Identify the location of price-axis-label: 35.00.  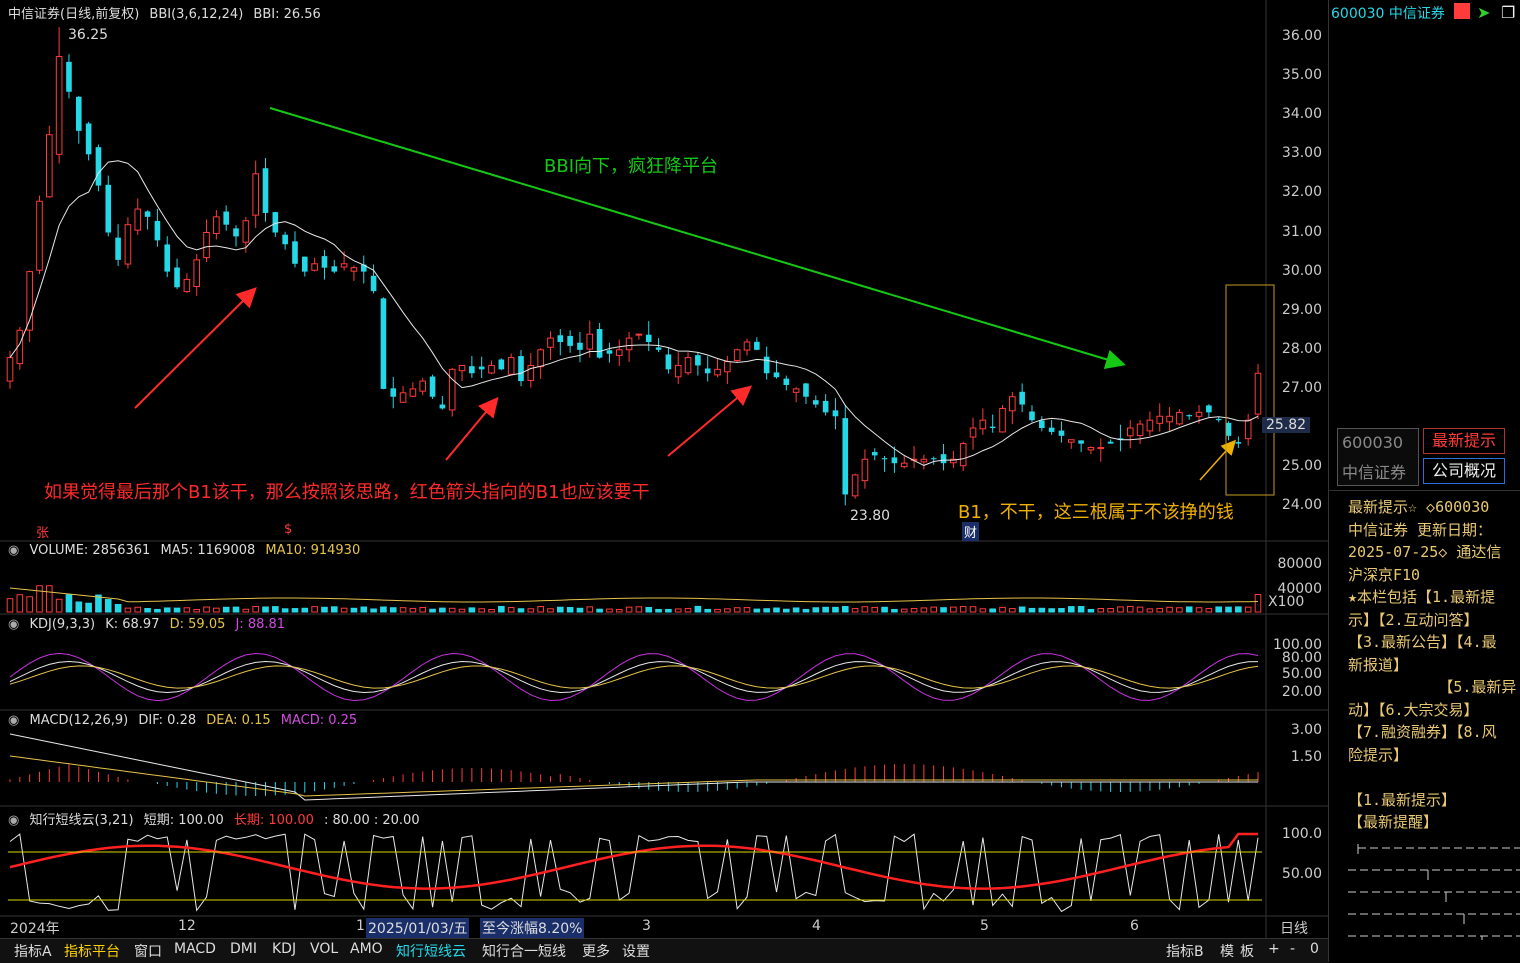
(1301, 75).